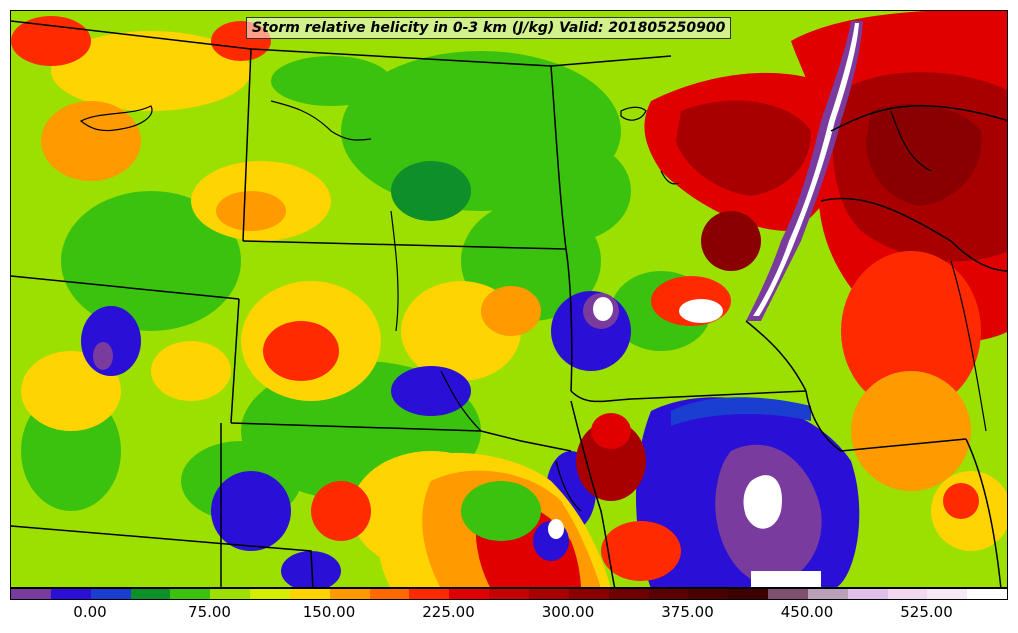  Describe the element at coordinates (926, 612) in the screenshot. I see `colorbar-tick-label: 525.00` at that location.